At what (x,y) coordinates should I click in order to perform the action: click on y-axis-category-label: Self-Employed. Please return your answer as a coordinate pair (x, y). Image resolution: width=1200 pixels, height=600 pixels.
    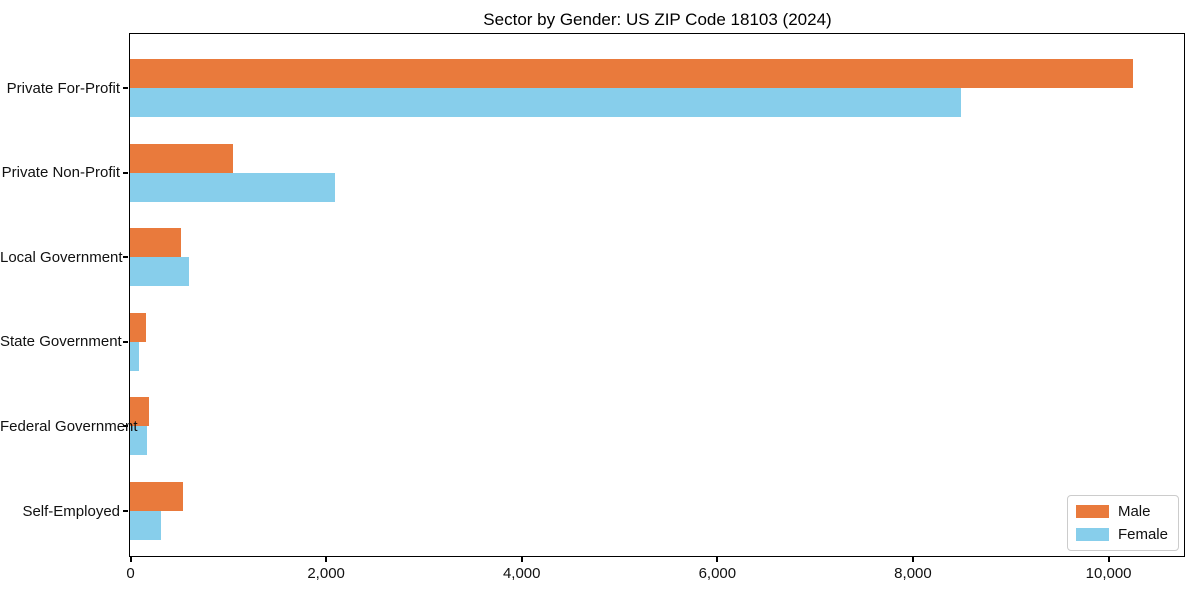
    Looking at the image, I should click on (71, 511).